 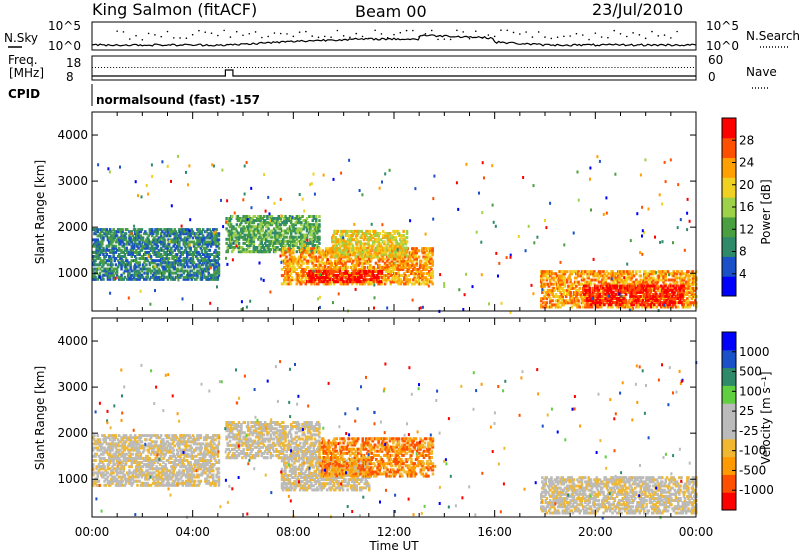 I want to click on nsearch-label: N.Search, so click(x=773, y=36).